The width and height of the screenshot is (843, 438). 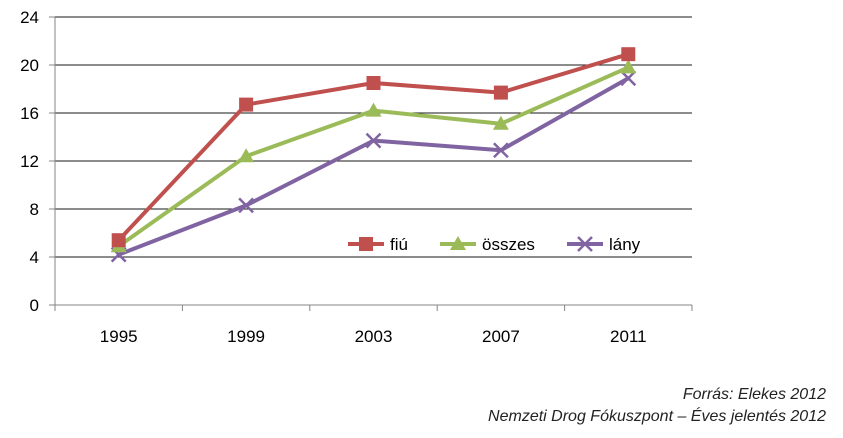 What do you see at coordinates (754, 394) in the screenshot?
I see `source-citation: Forrás: Elekes 2012` at bounding box center [754, 394].